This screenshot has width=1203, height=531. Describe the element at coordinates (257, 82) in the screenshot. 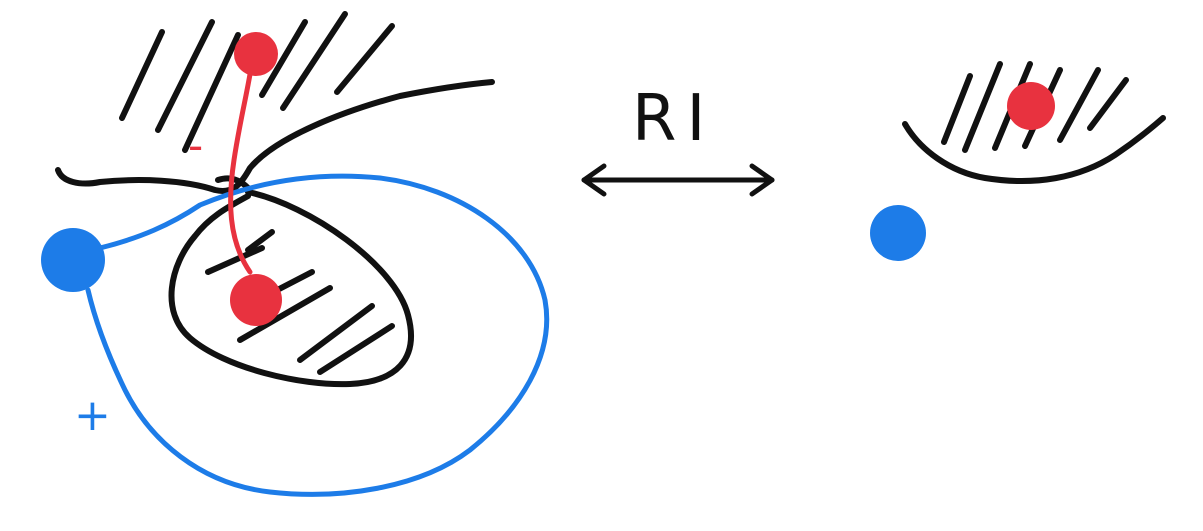

I see `upper-region-hatching` at that location.